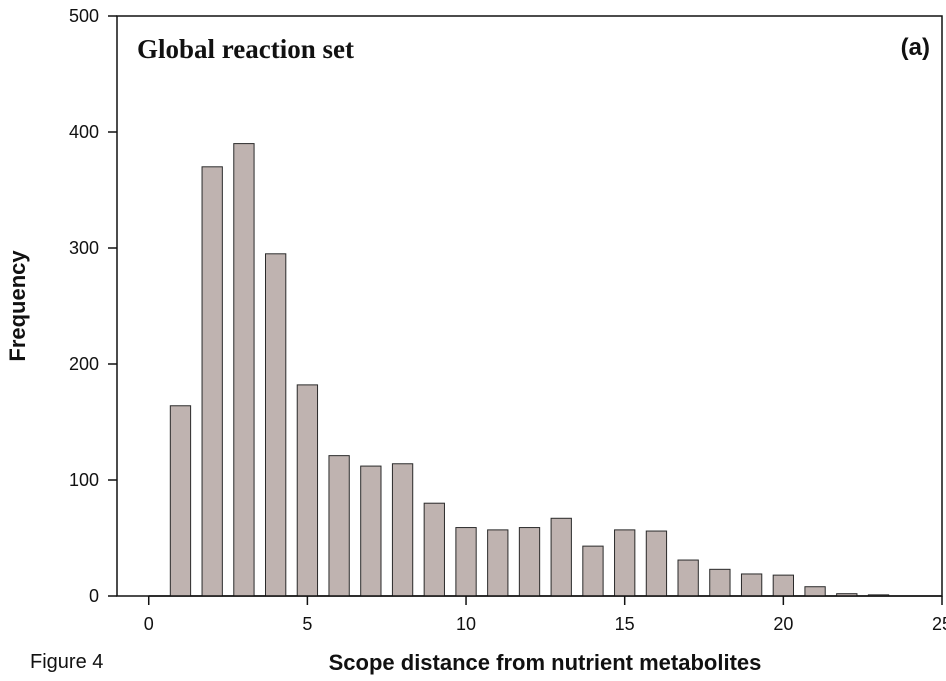 The image size is (946, 681). Describe the element at coordinates (84, 16) in the screenshot. I see `y-tick-label: 500` at that location.